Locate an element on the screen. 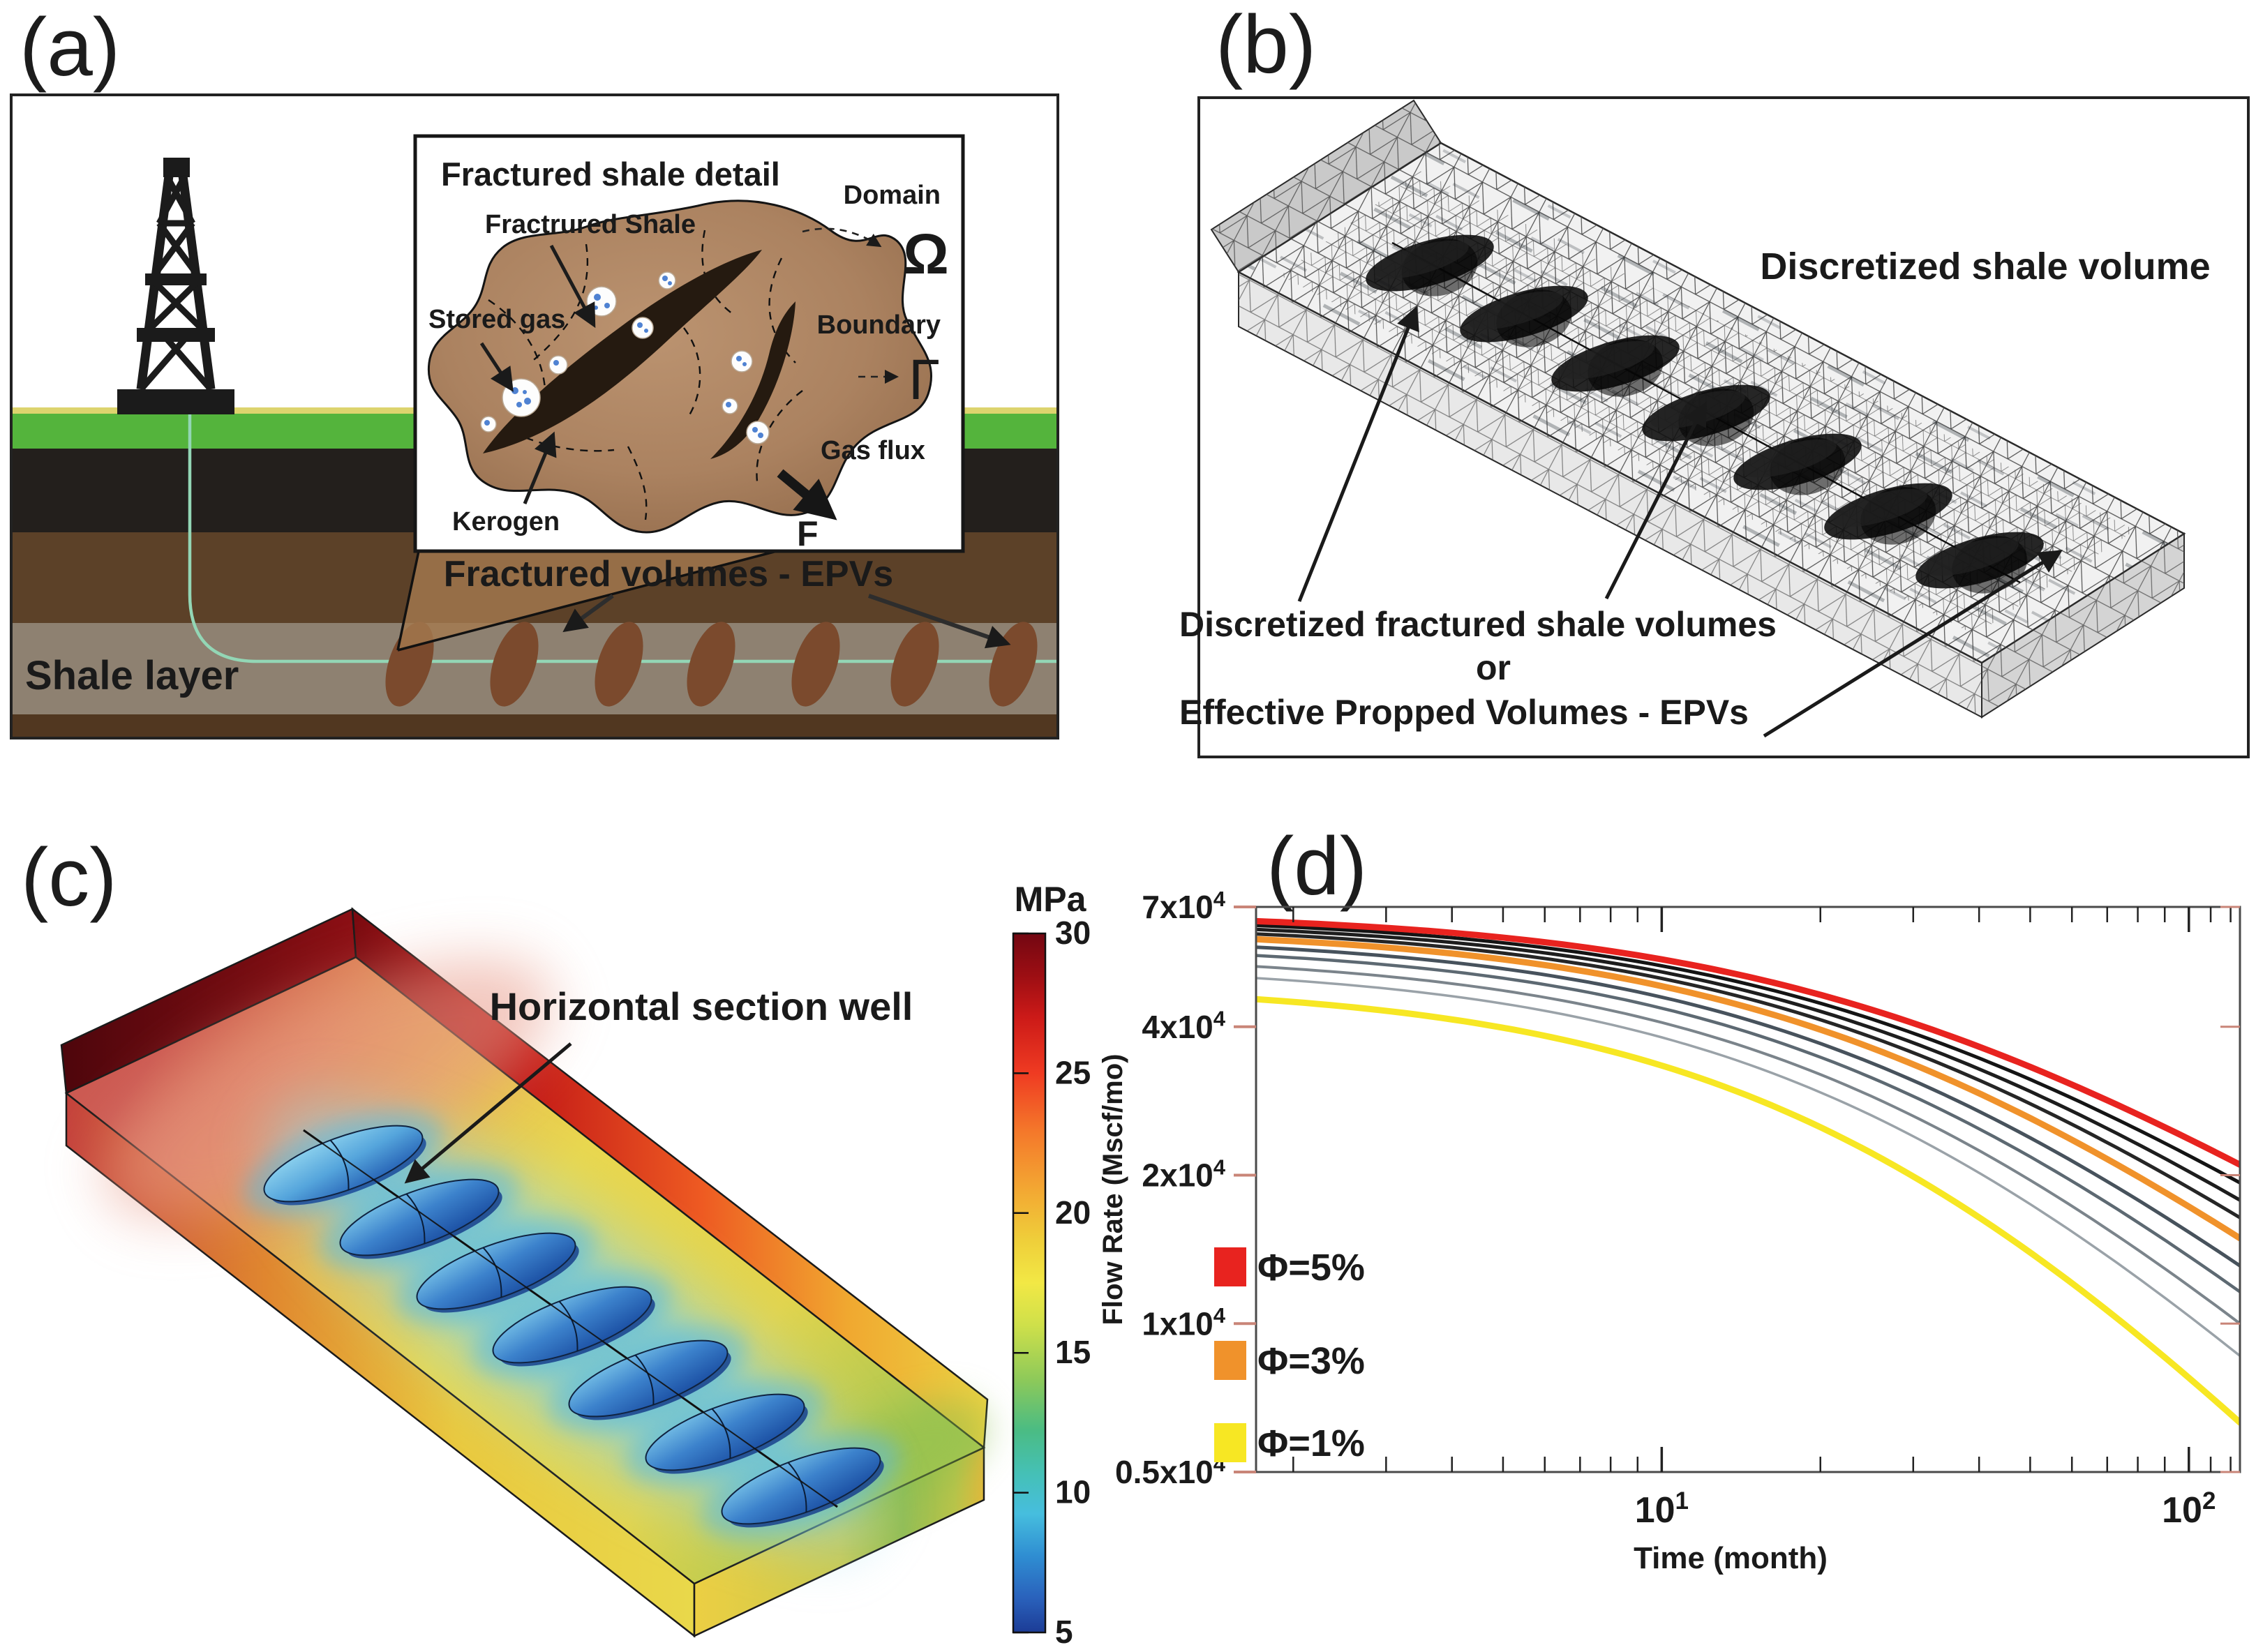  inset-gas-flux-label: Gas flux is located at coordinates (873, 450).